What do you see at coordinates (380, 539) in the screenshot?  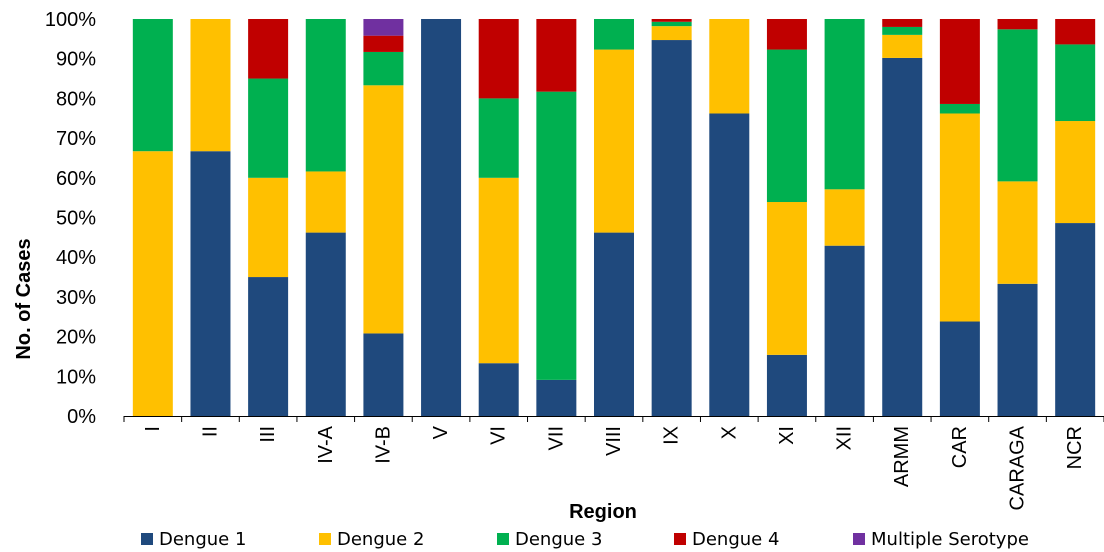 I see `legend-label: Dengue 2` at bounding box center [380, 539].